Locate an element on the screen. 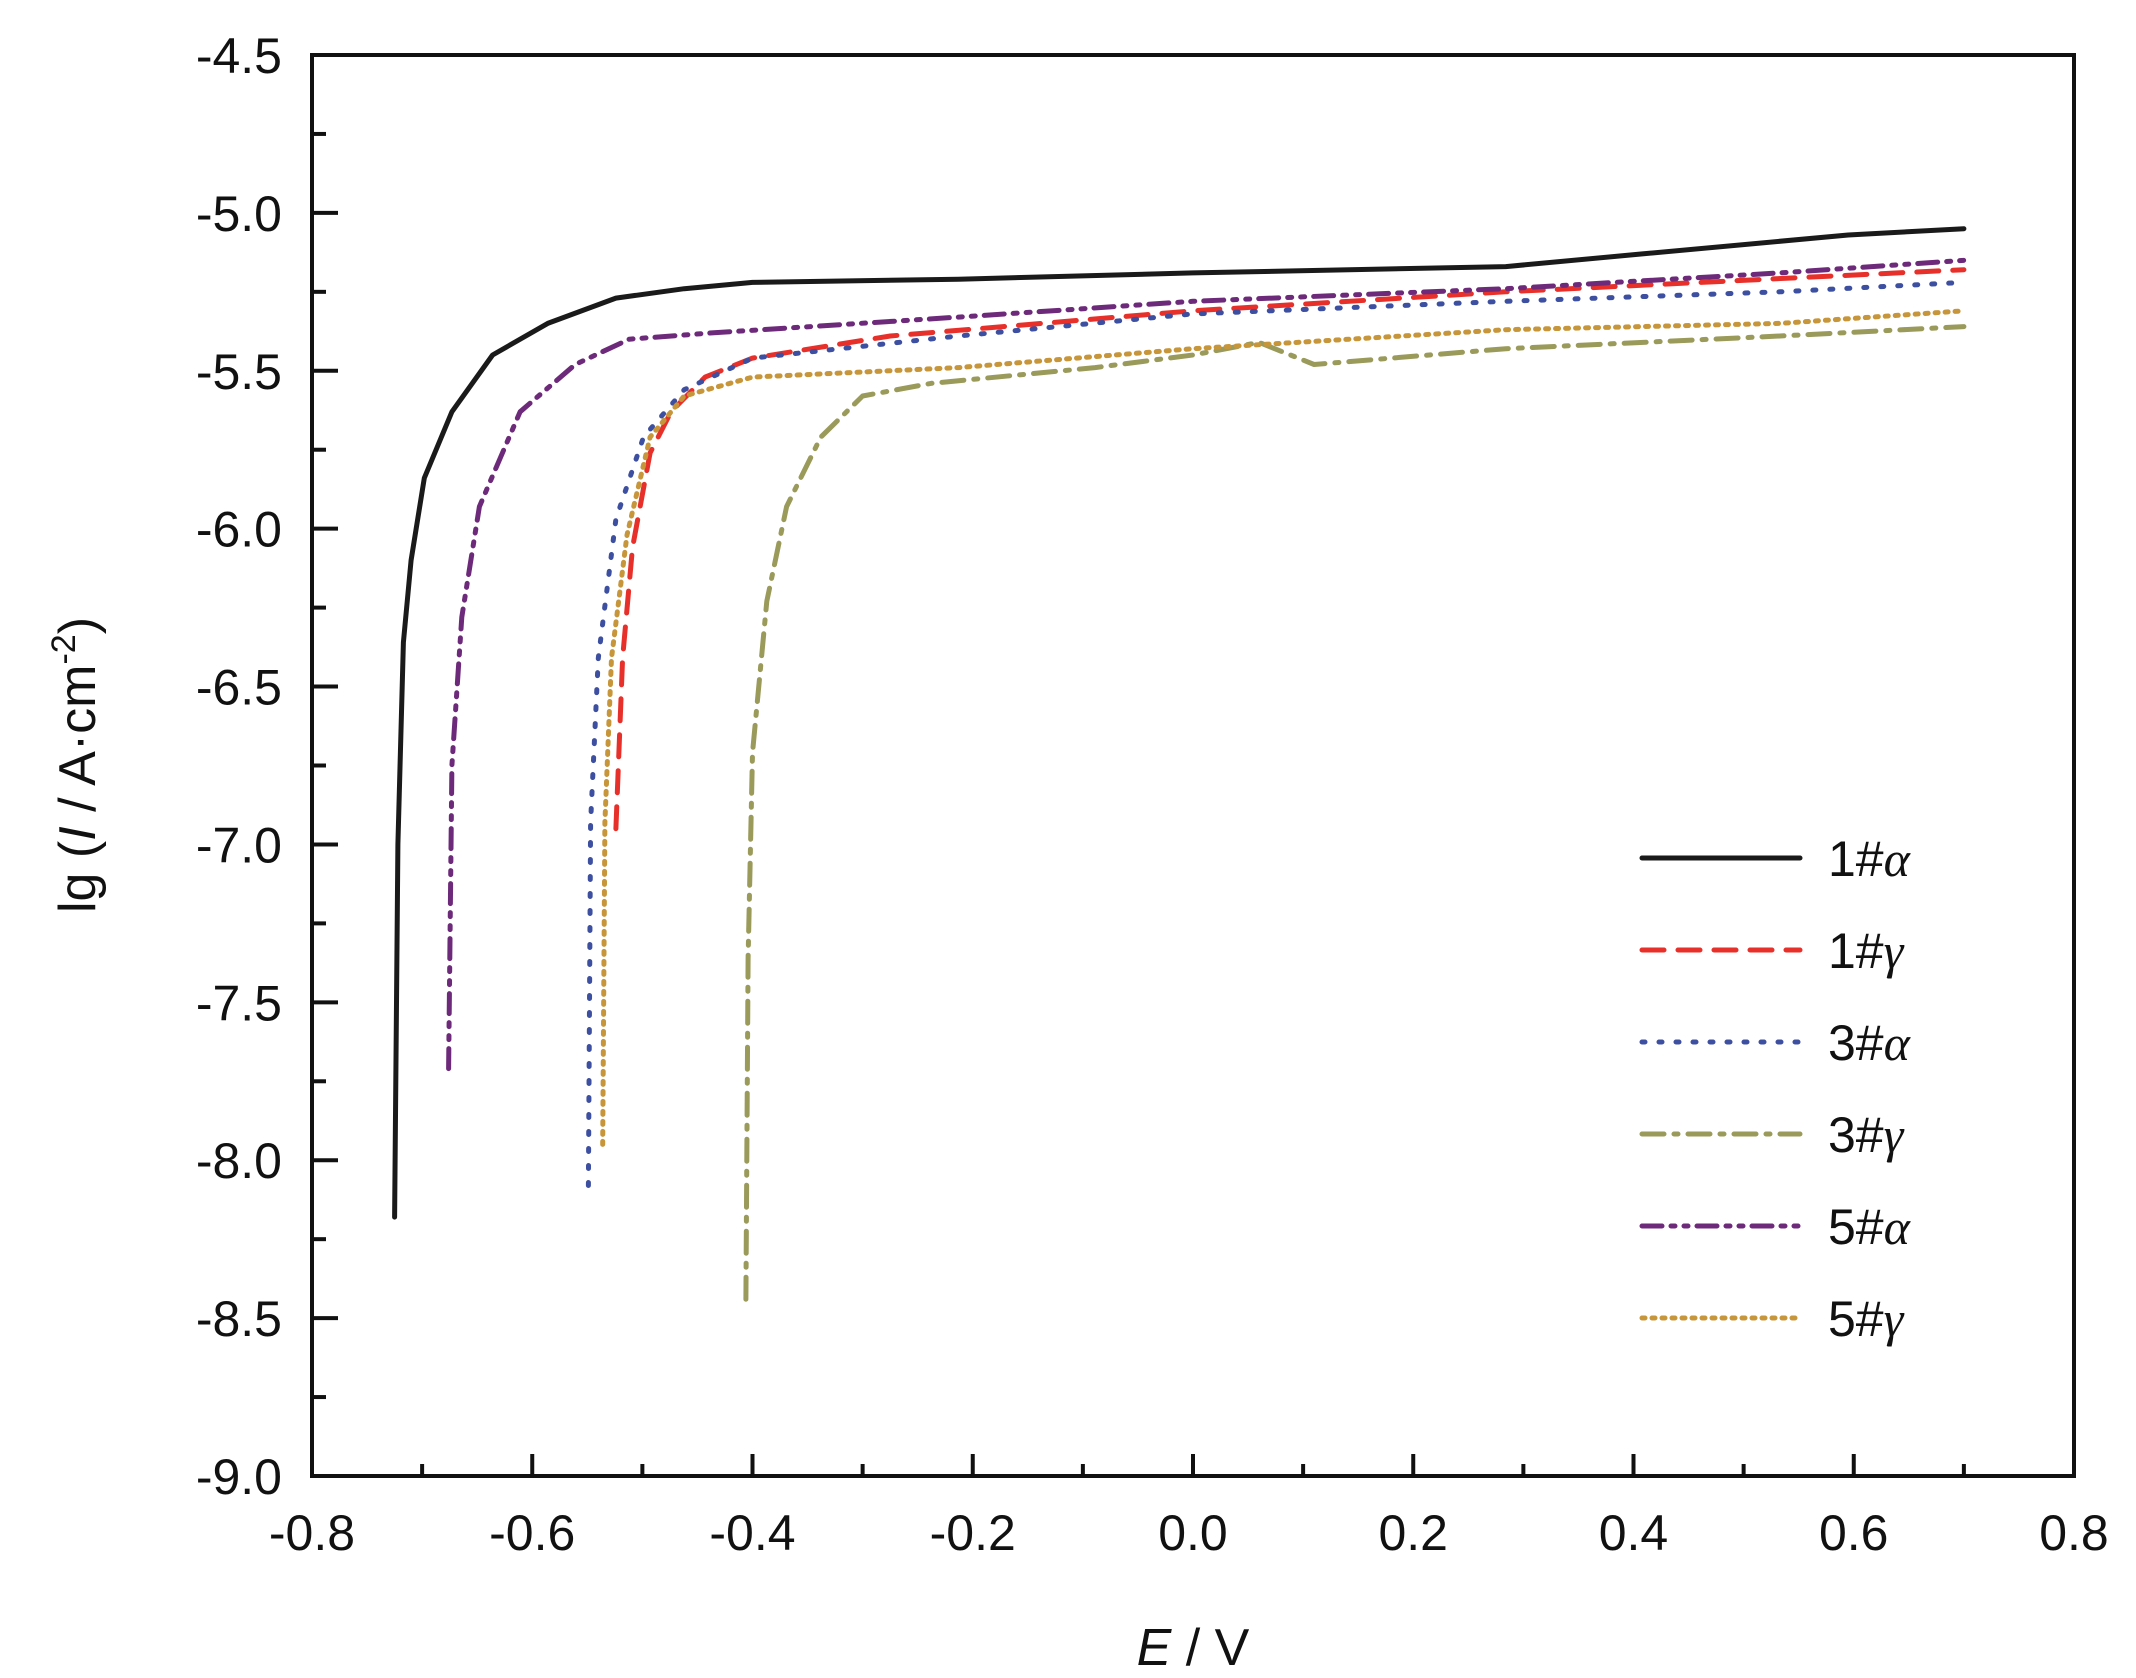 The image size is (2136, 1678). y-axis-label: lg (I / A·cm-2) is located at coordinates (76, 765).